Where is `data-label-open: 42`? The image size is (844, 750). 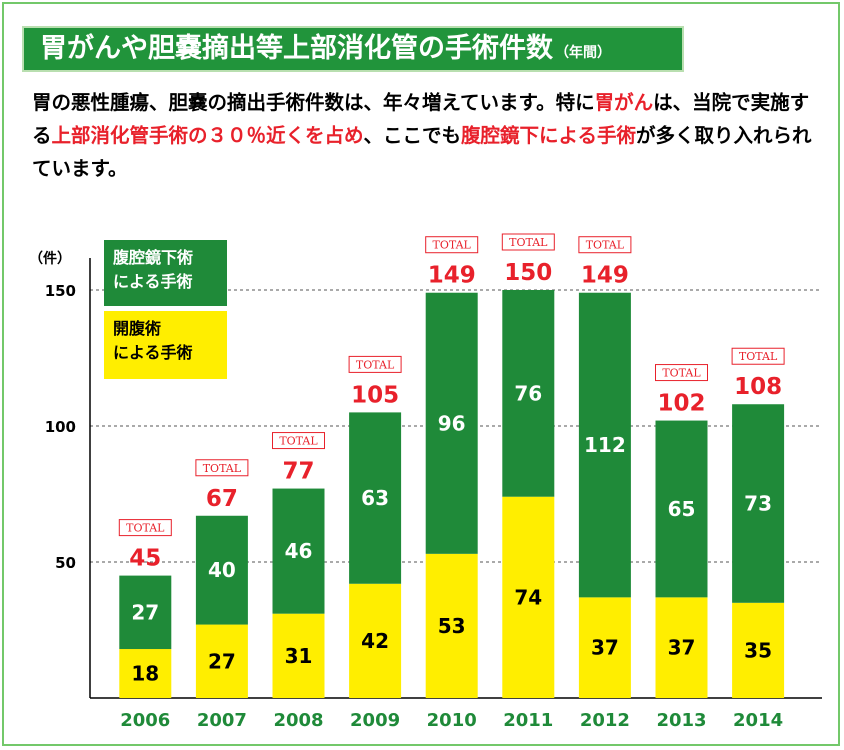 data-label-open: 42 is located at coordinates (375, 641).